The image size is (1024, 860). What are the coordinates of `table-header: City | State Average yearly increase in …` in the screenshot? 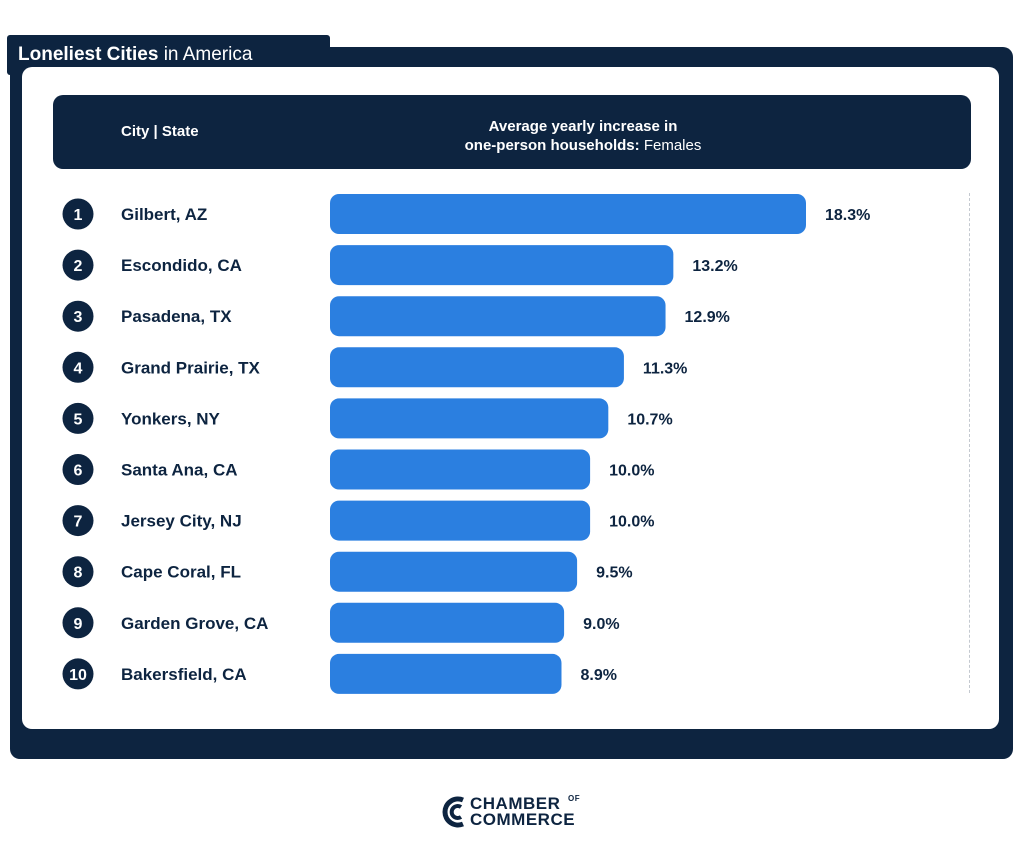 It's located at (512, 132).